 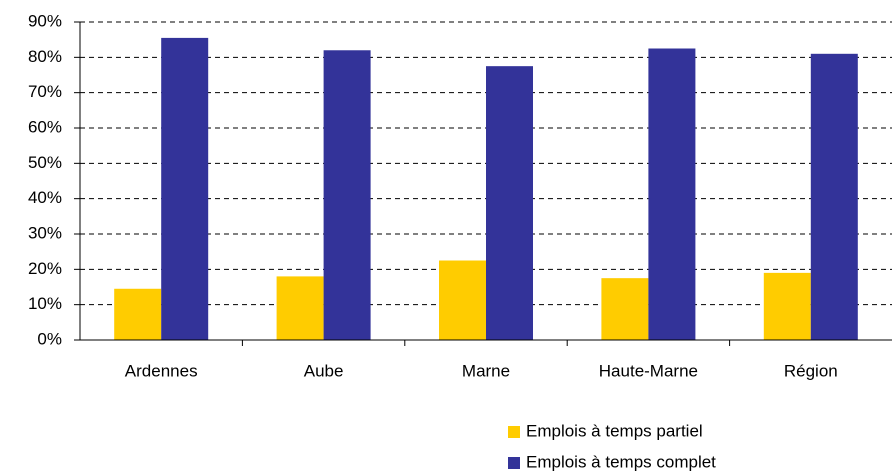 What do you see at coordinates (45, 303) in the screenshot?
I see `y-tick-label: 10%` at bounding box center [45, 303].